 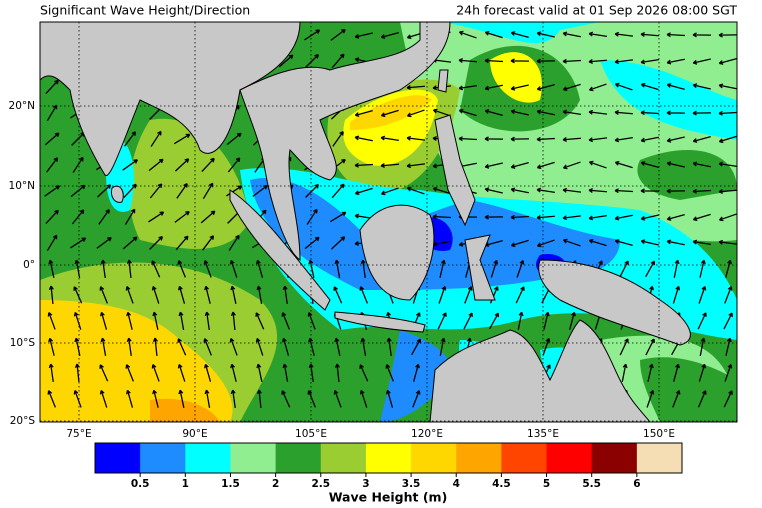 I want to click on field-gold, so click(x=136, y=361).